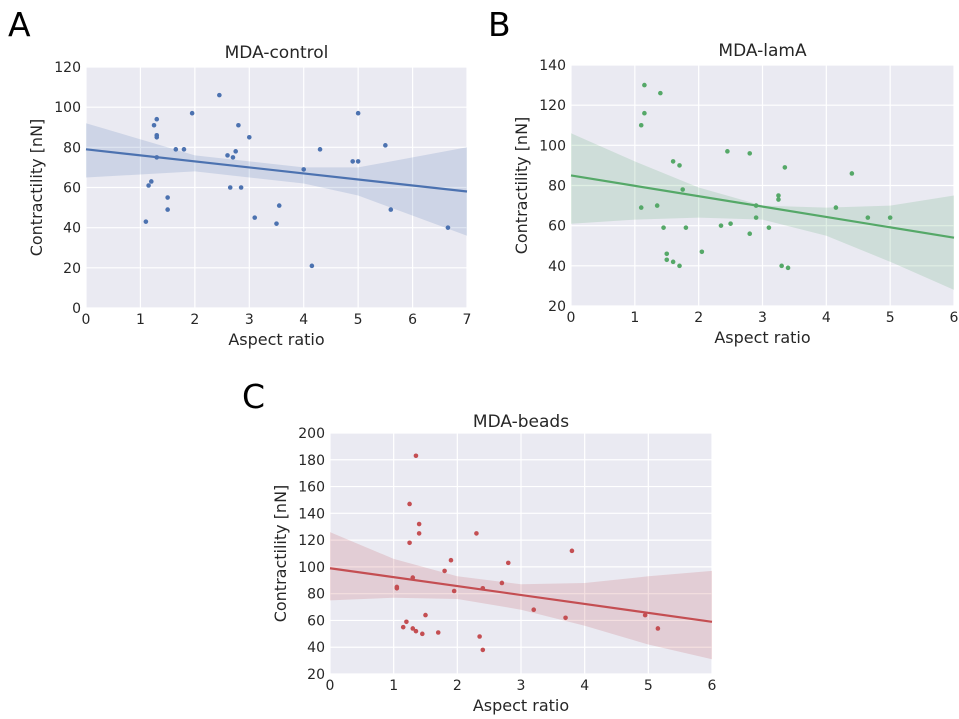 The height and width of the screenshot is (719, 959). Describe the element at coordinates (311, 434) in the screenshot. I see `y-tick-label: 200` at that location.